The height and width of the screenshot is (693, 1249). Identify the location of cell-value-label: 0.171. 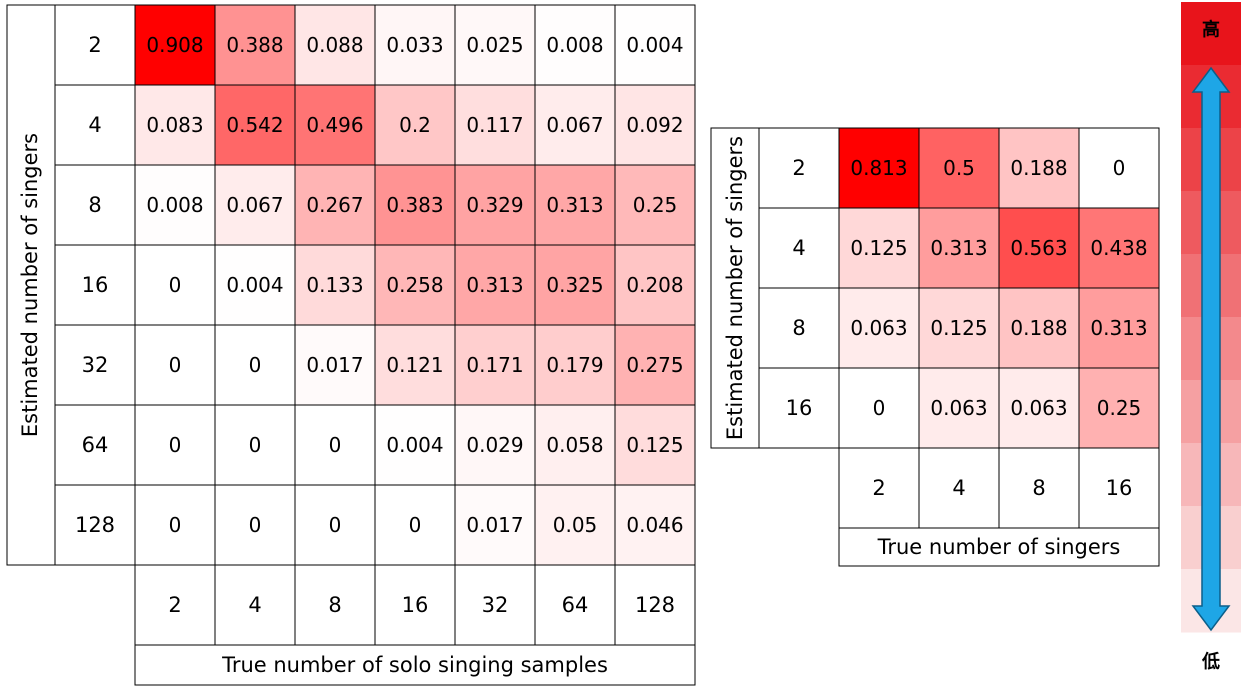
(494, 365).